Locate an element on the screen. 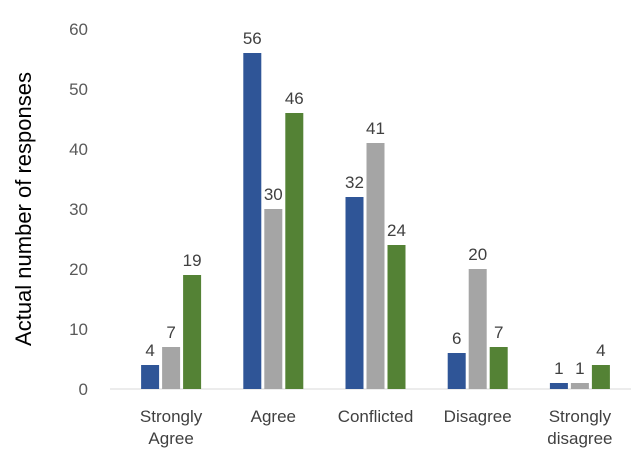 This screenshot has height=456, width=631. y-axis-ticks: 0 10 20 30 40 50 60 is located at coordinates (78, 209).